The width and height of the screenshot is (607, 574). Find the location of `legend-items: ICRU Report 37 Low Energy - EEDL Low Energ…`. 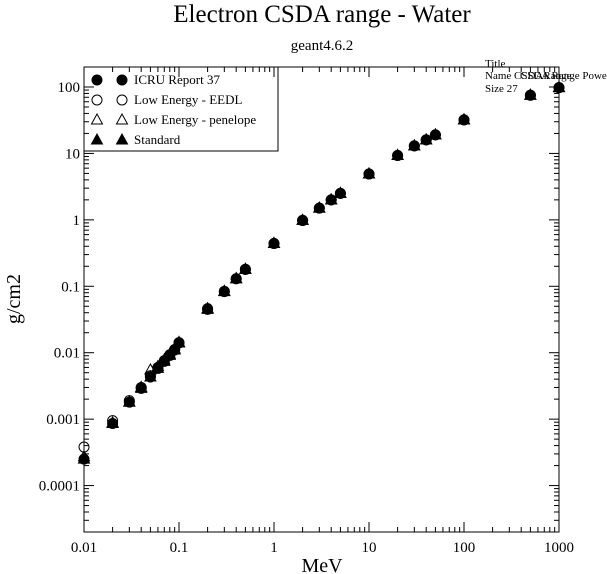

legend-items: ICRU Report 37 Low Energy - EEDL Low Energ… is located at coordinates (173, 109).